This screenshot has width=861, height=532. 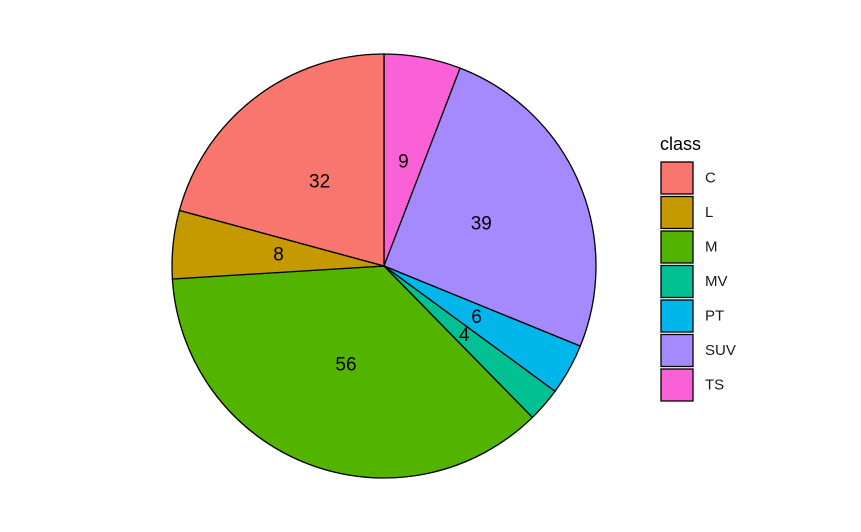 I want to click on legend-label-pt: PT, so click(x=714, y=316).